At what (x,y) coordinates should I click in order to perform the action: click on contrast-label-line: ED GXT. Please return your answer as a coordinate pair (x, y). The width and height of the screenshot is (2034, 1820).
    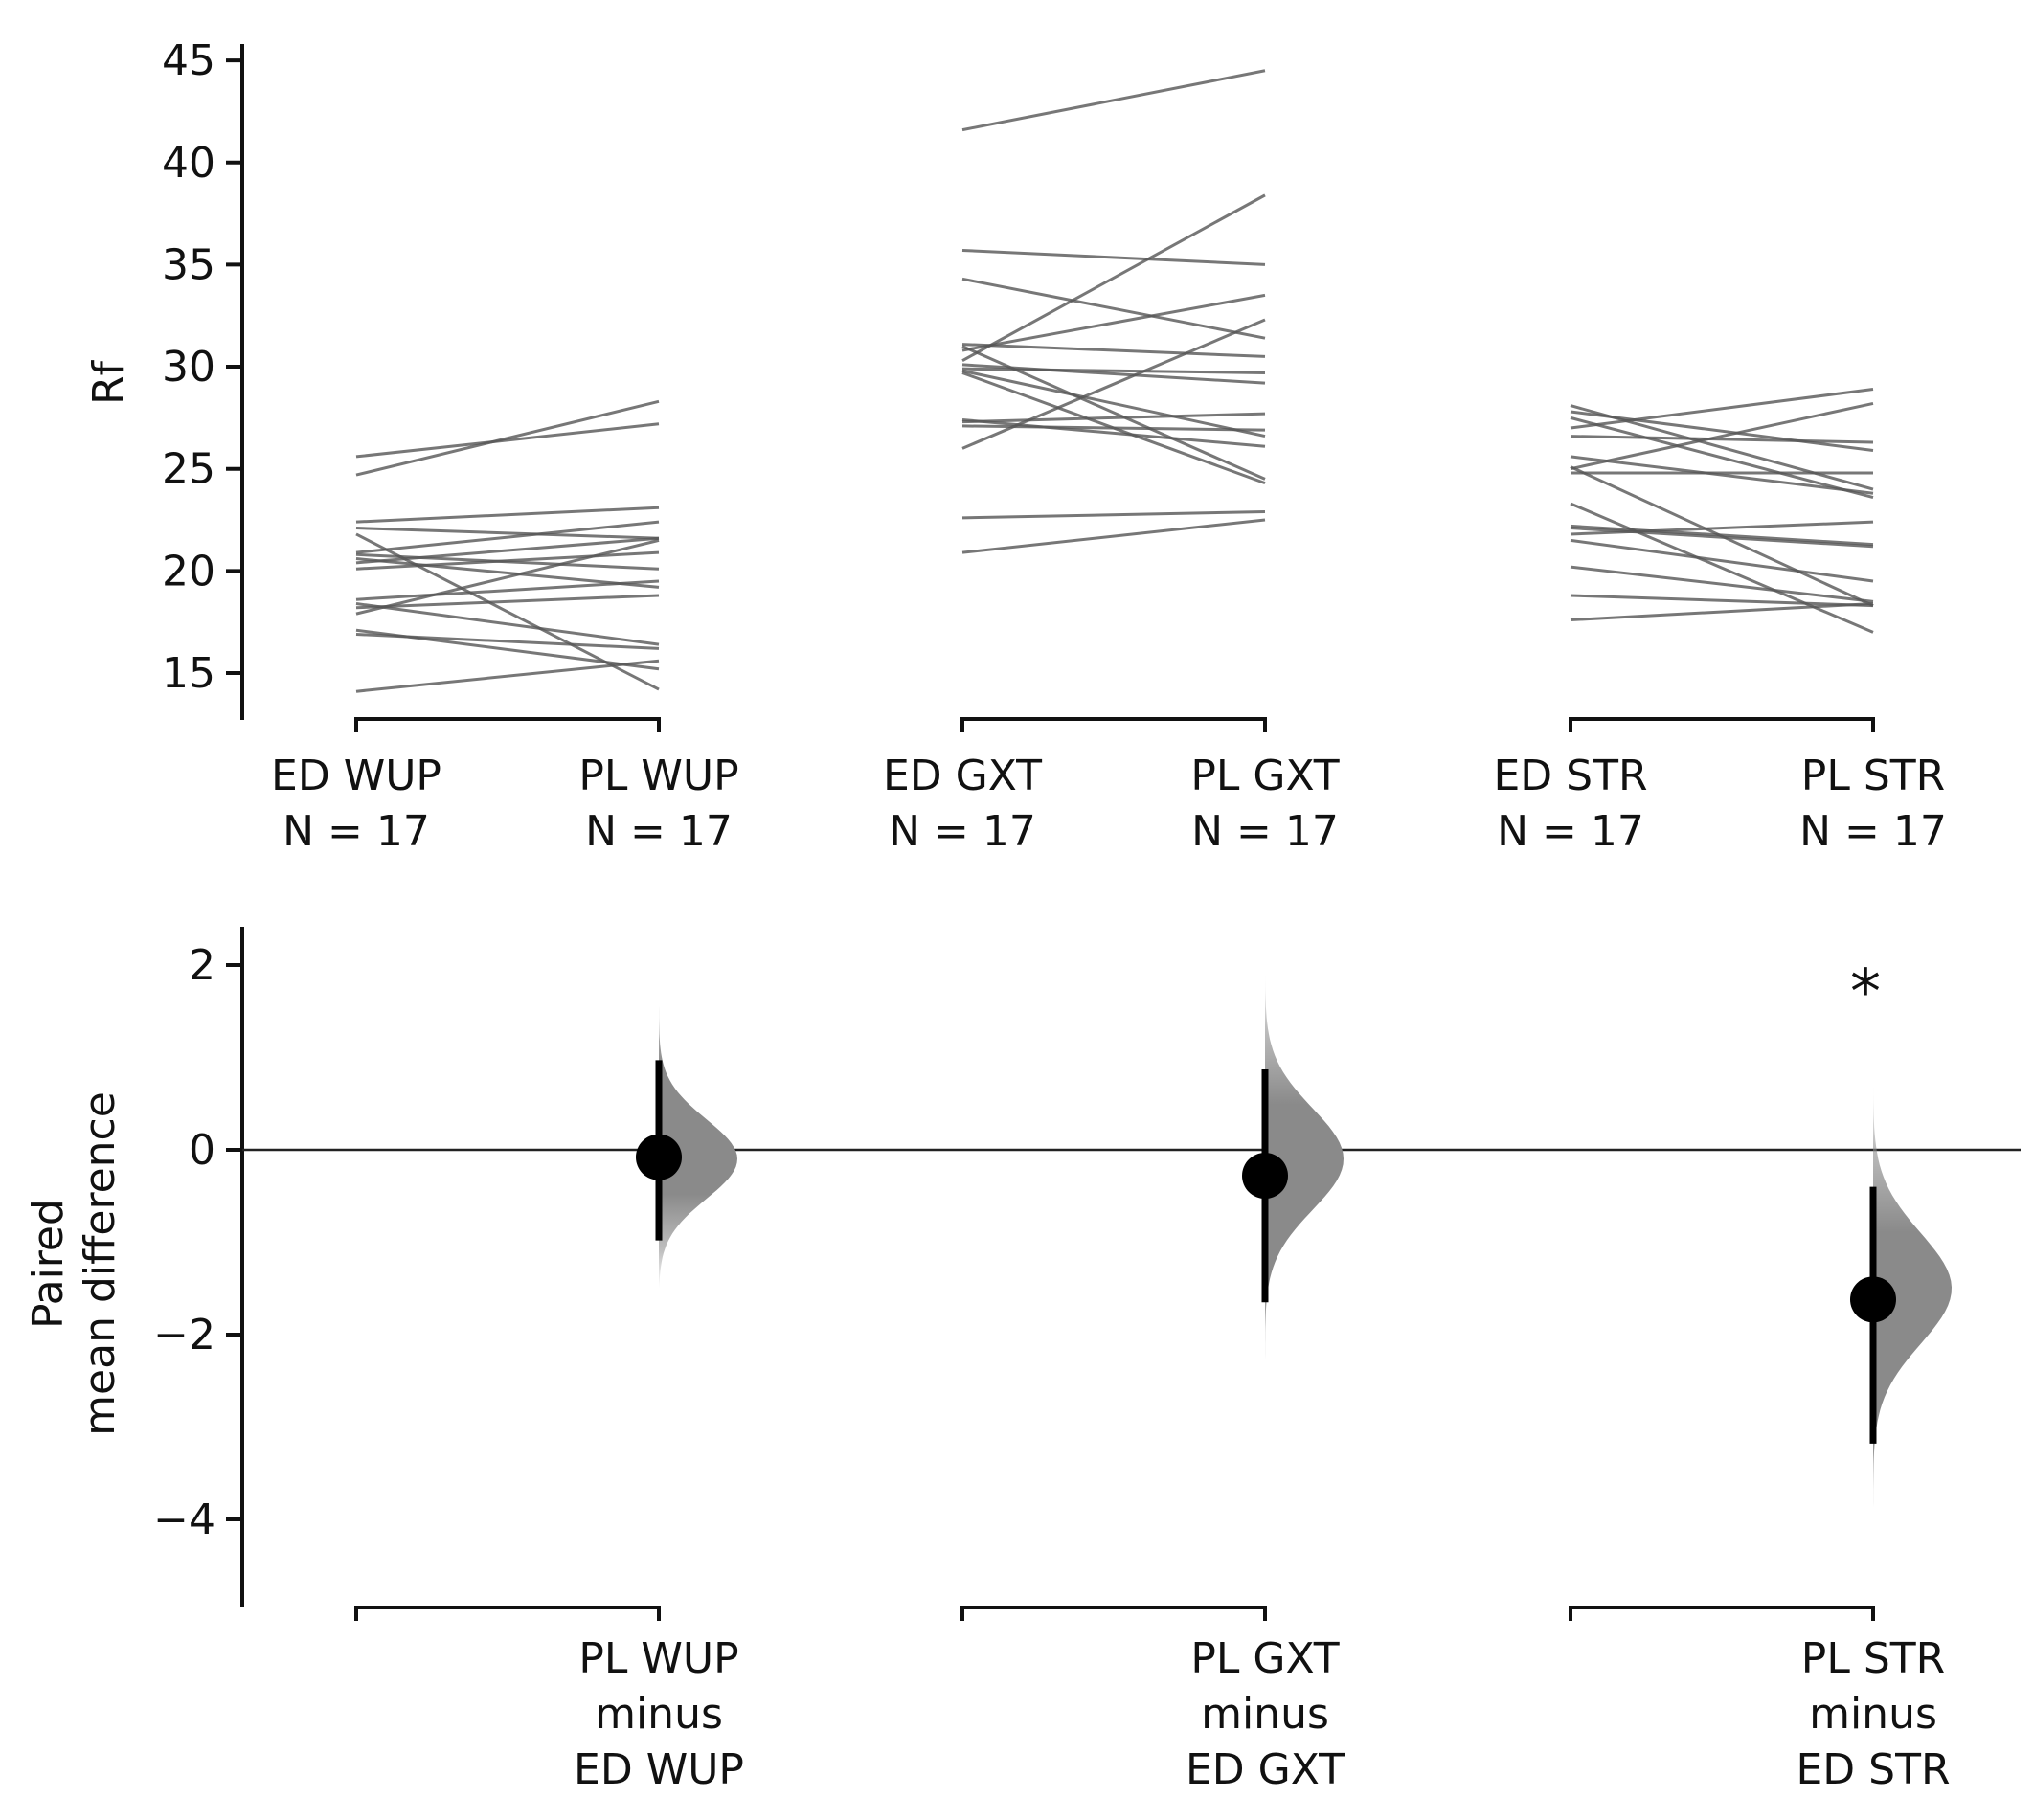
    Looking at the image, I should click on (1265, 1770).